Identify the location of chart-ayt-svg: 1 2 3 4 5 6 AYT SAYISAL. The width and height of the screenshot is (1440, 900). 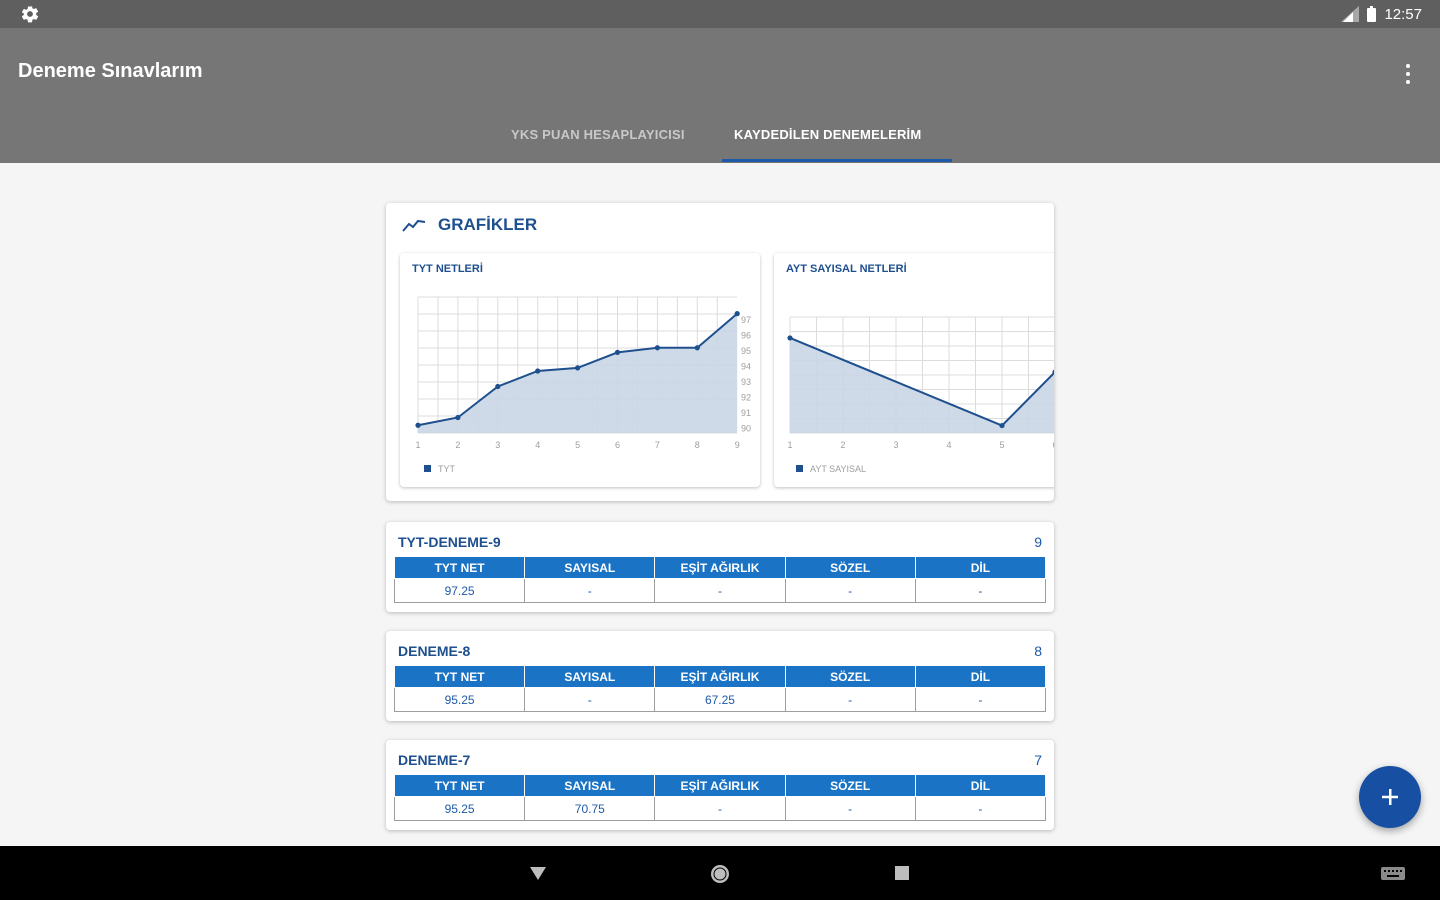
(920, 395).